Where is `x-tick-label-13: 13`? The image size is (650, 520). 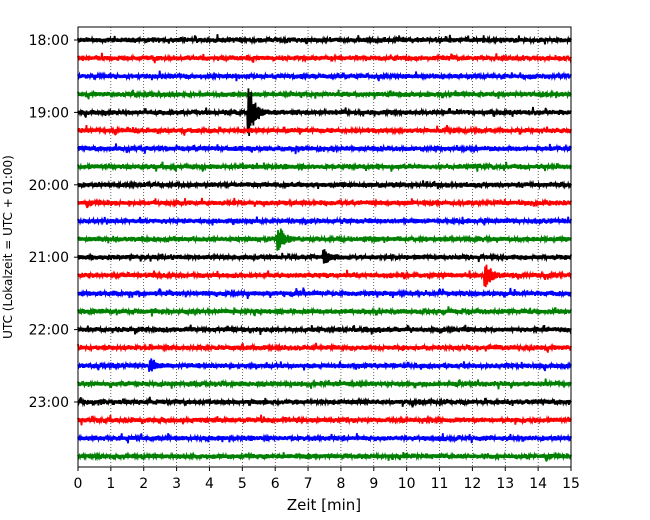
x-tick-label-13: 13 is located at coordinates (505, 484).